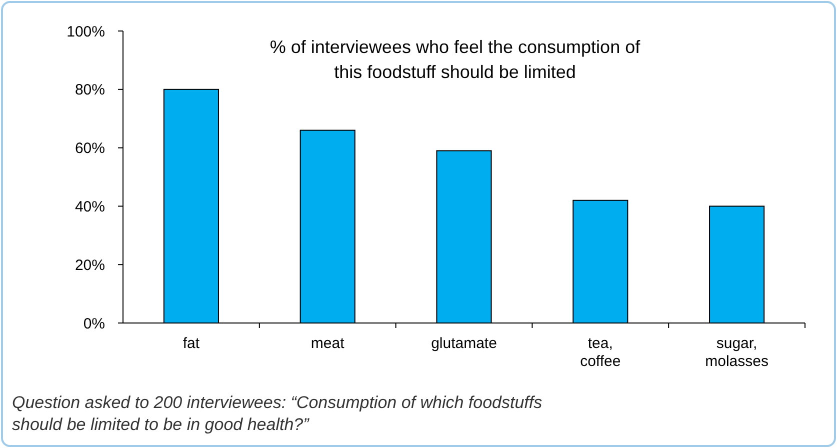  What do you see at coordinates (277, 413) in the screenshot?
I see `text: Question asked to 200 interviewees: “Consumption of which foodstuffs should be limited to be in good health?”` at bounding box center [277, 413].